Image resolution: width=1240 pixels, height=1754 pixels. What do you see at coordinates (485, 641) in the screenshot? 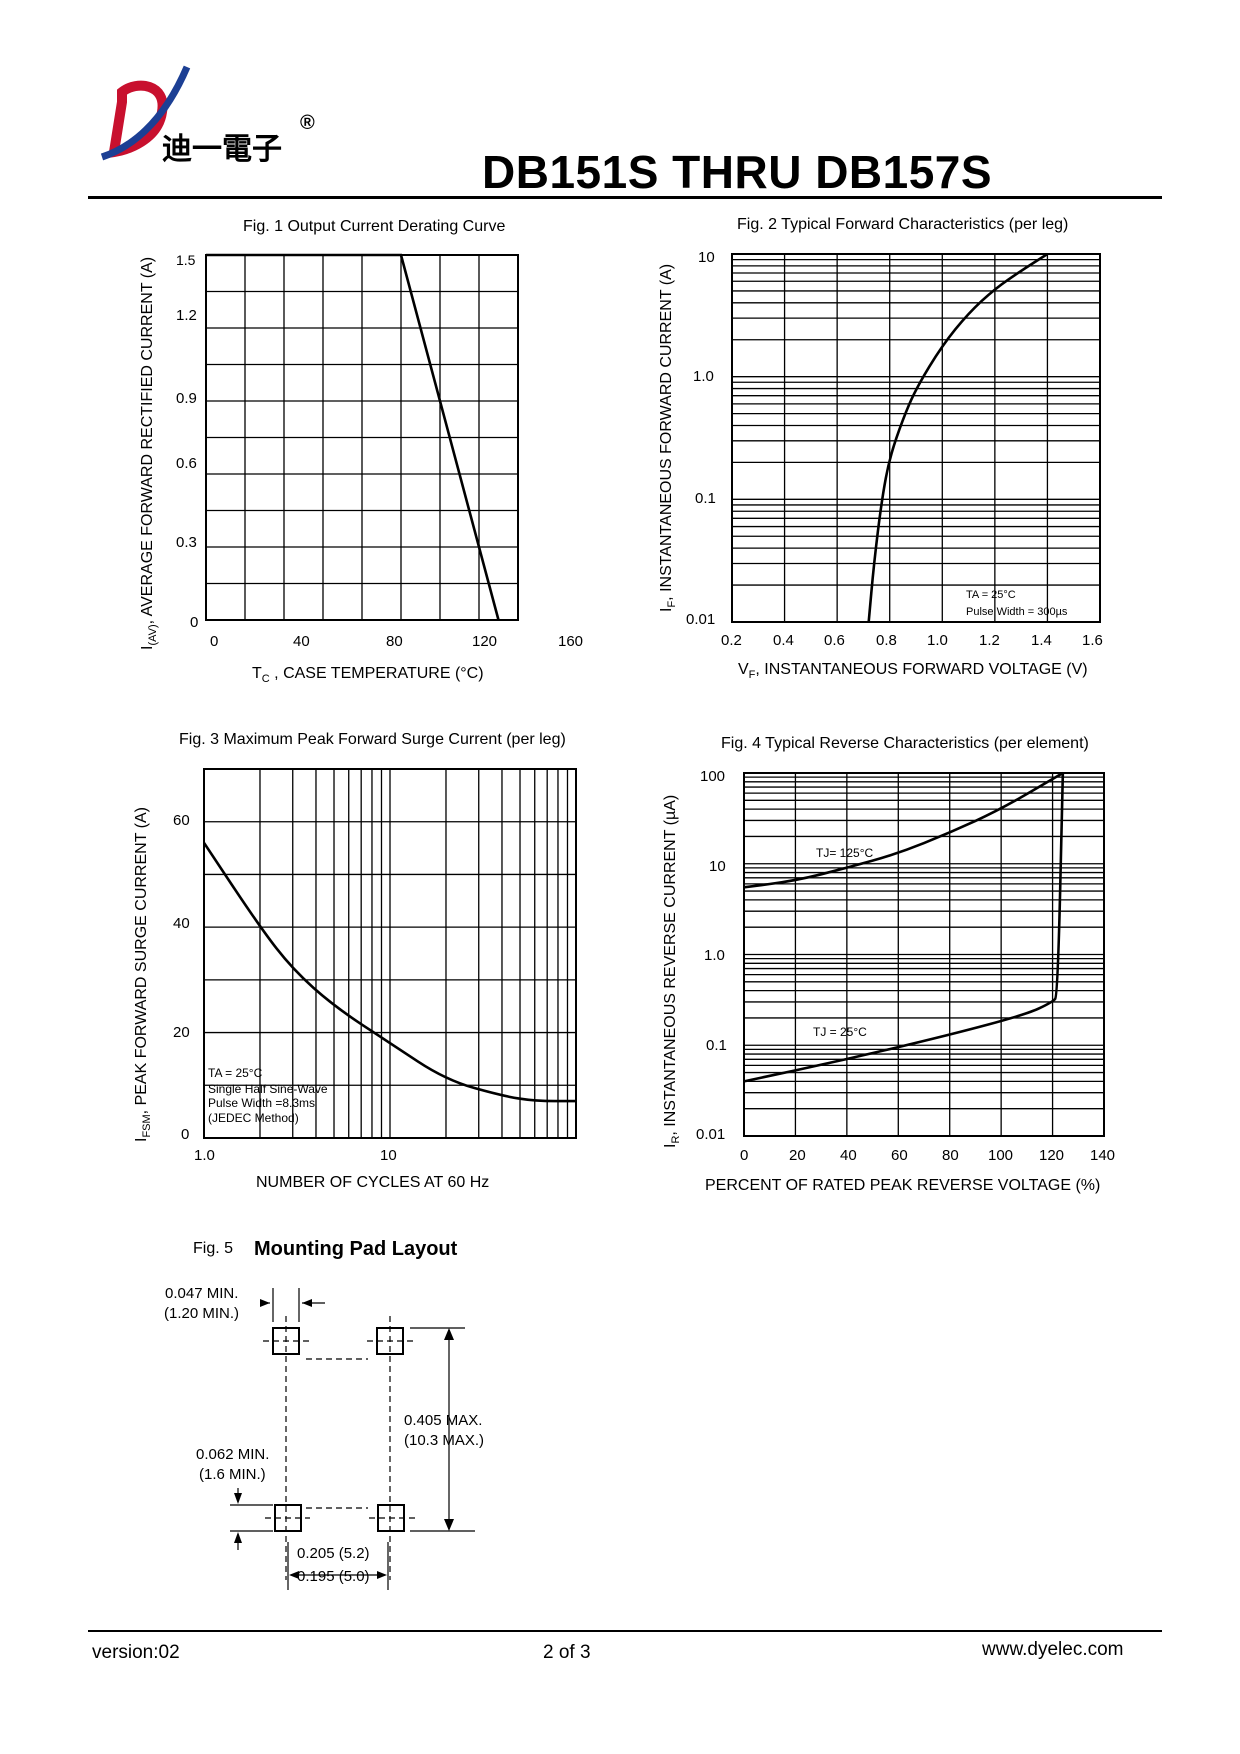
I see `fig1-xtick: 120` at bounding box center [485, 641].